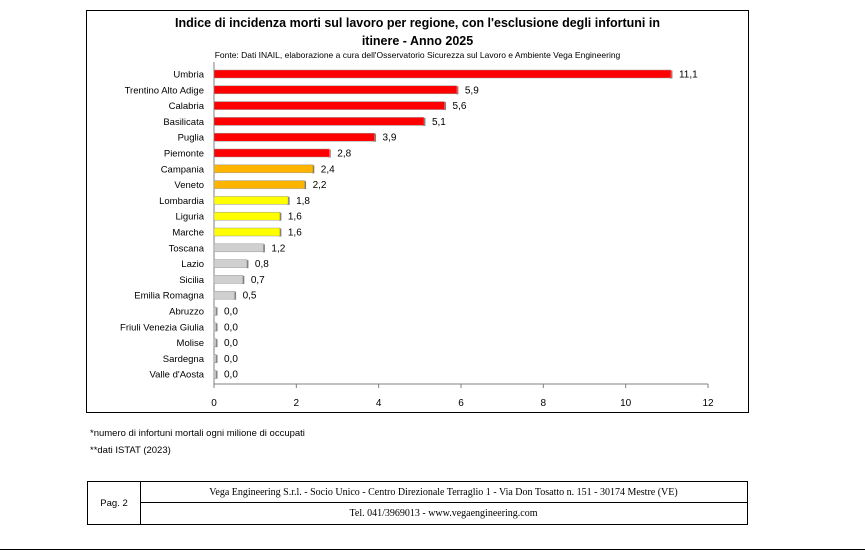 The image size is (865, 553). What do you see at coordinates (262, 264) in the screenshot?
I see `value-label-12: 0,8` at bounding box center [262, 264].